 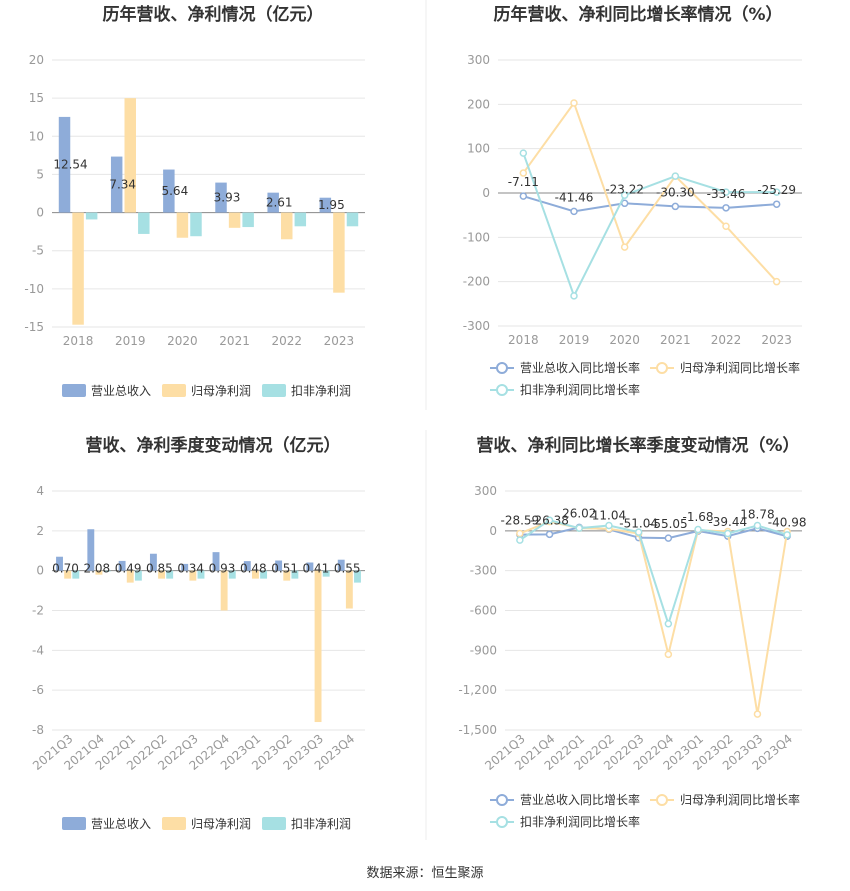 I want to click on point-1-2021Q4, so click(x=549, y=534).